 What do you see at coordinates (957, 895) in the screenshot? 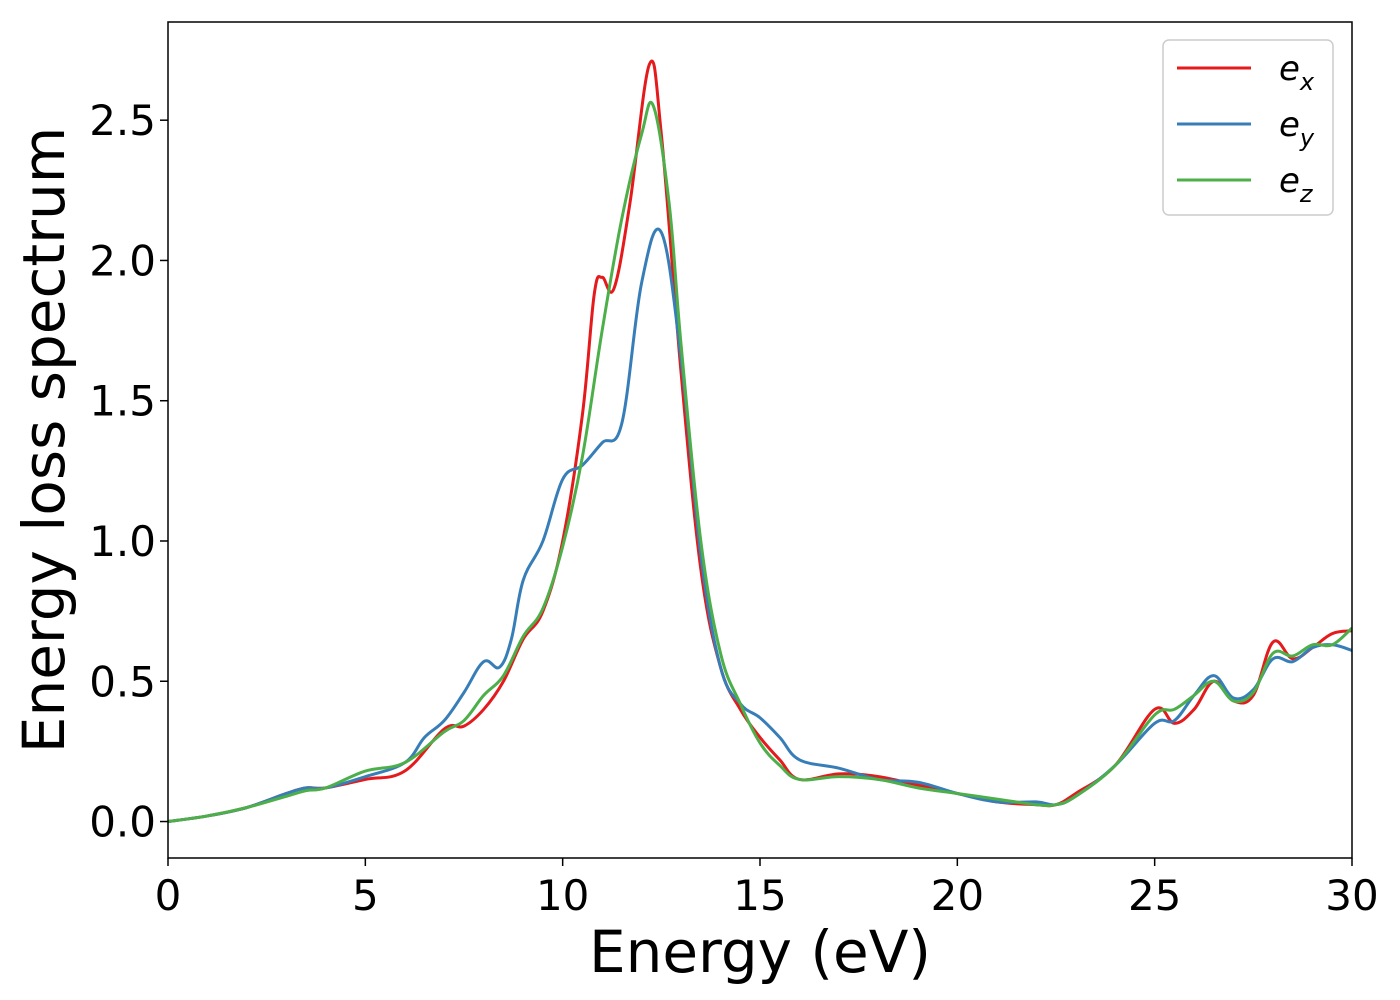
I see `x-tick-label: 20` at bounding box center [957, 895].